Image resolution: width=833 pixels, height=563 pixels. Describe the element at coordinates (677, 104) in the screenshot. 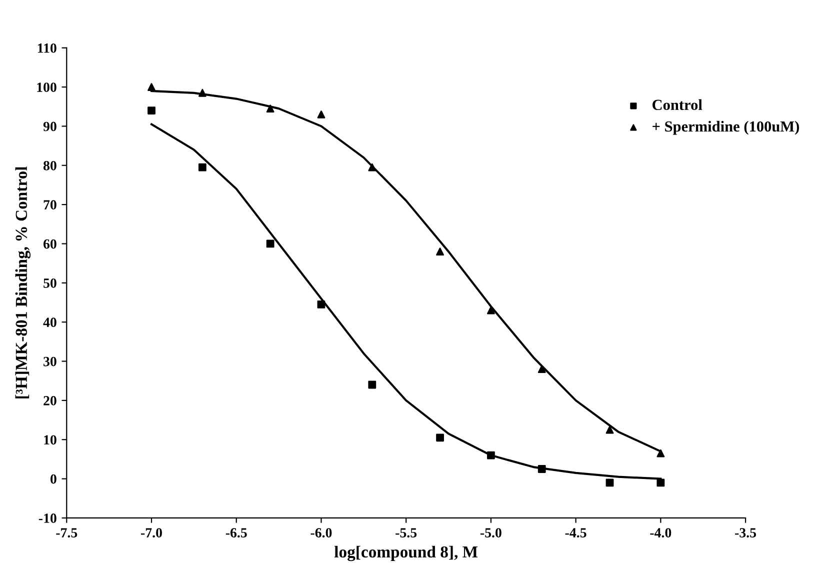

I see `legend-label: Control` at that location.